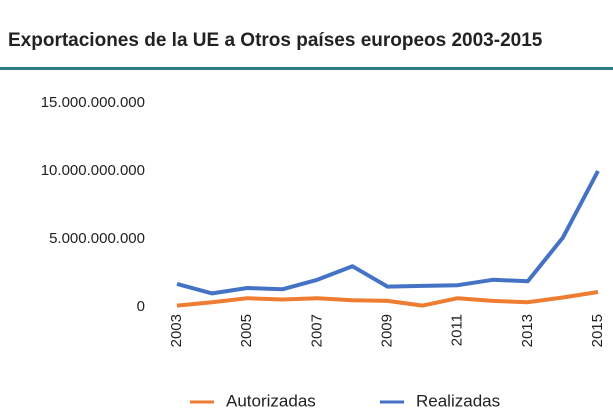 The height and width of the screenshot is (415, 613). What do you see at coordinates (458, 400) in the screenshot?
I see `legend-label: Realizadas` at bounding box center [458, 400].